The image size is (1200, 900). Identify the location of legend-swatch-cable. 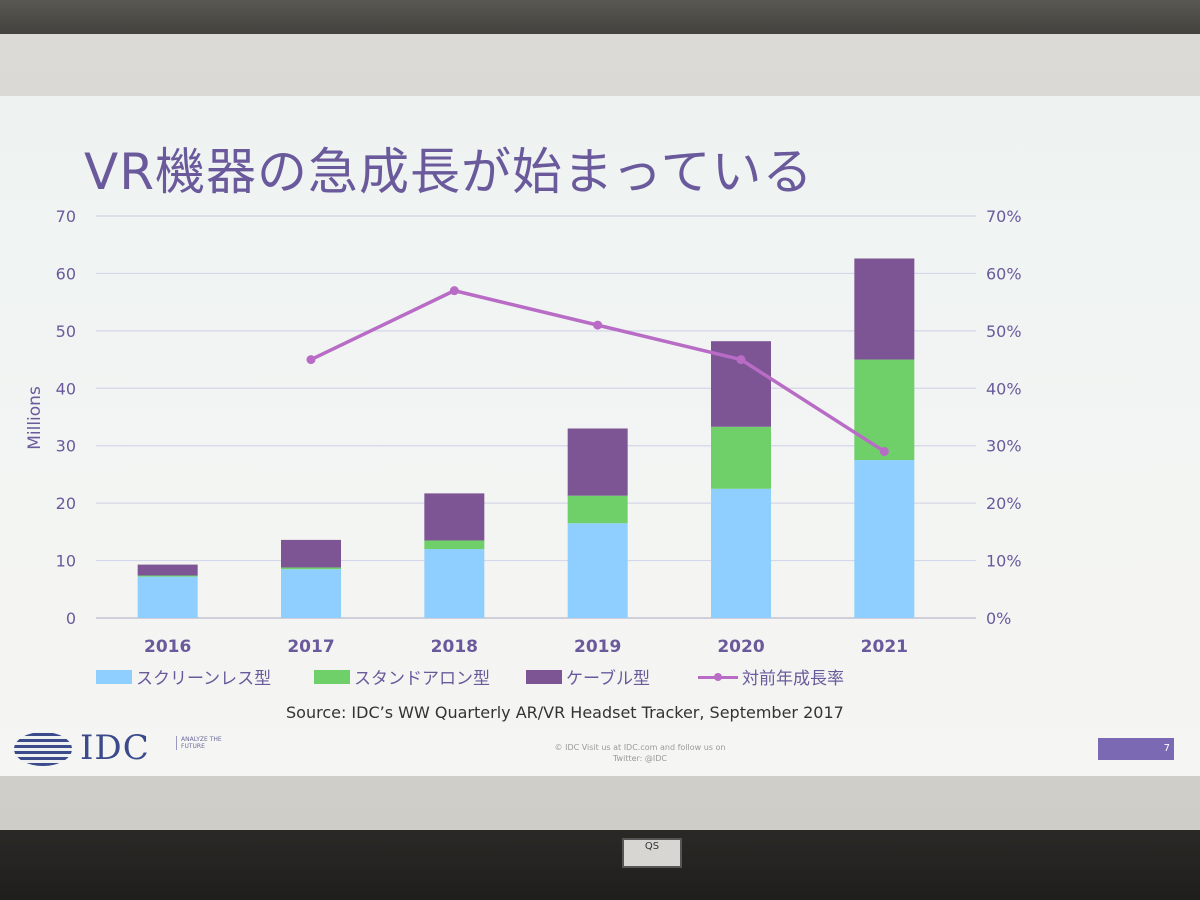
(544, 676).